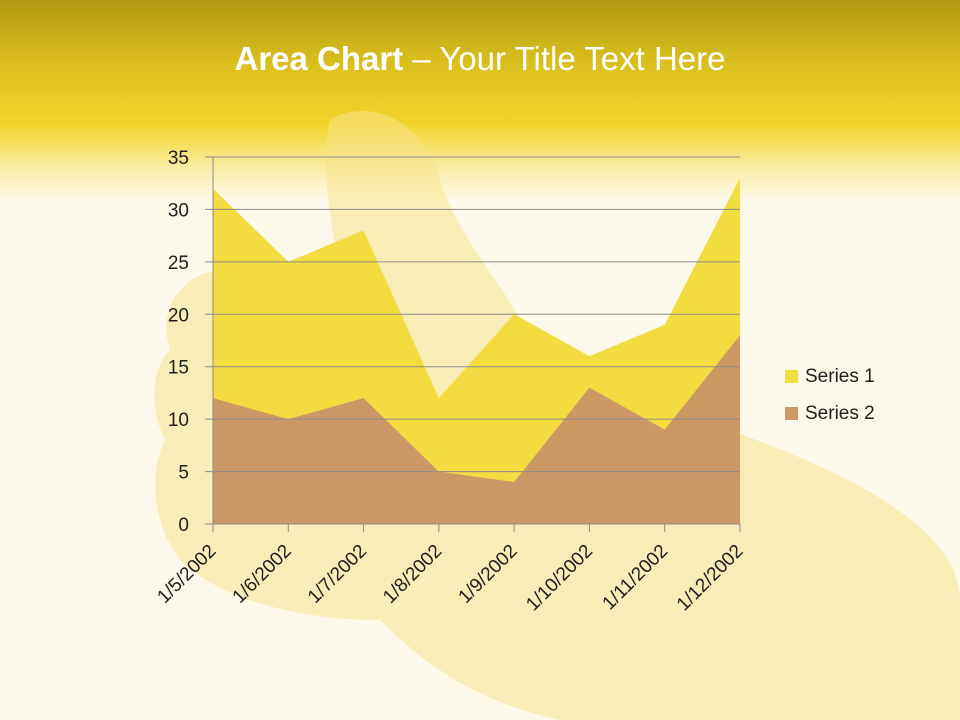  Describe the element at coordinates (178, 420) in the screenshot. I see `y-tick-label-10: 10` at that location.